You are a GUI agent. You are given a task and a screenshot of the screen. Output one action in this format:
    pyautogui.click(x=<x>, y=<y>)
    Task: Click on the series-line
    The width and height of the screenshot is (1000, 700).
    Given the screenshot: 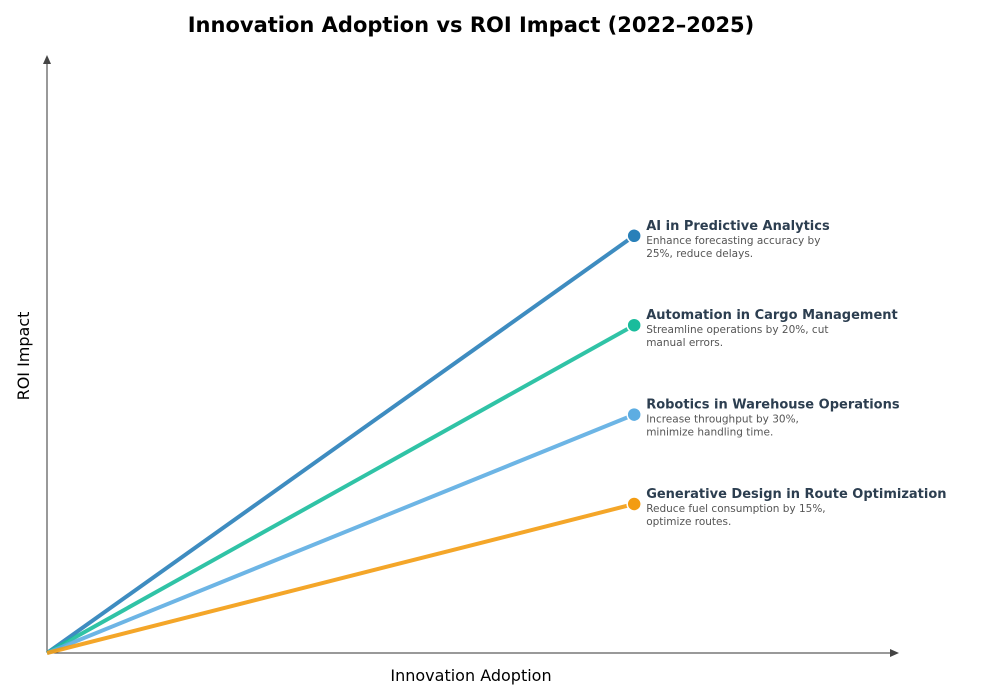 What is the action you would take?
    pyautogui.click(x=340, y=578)
    